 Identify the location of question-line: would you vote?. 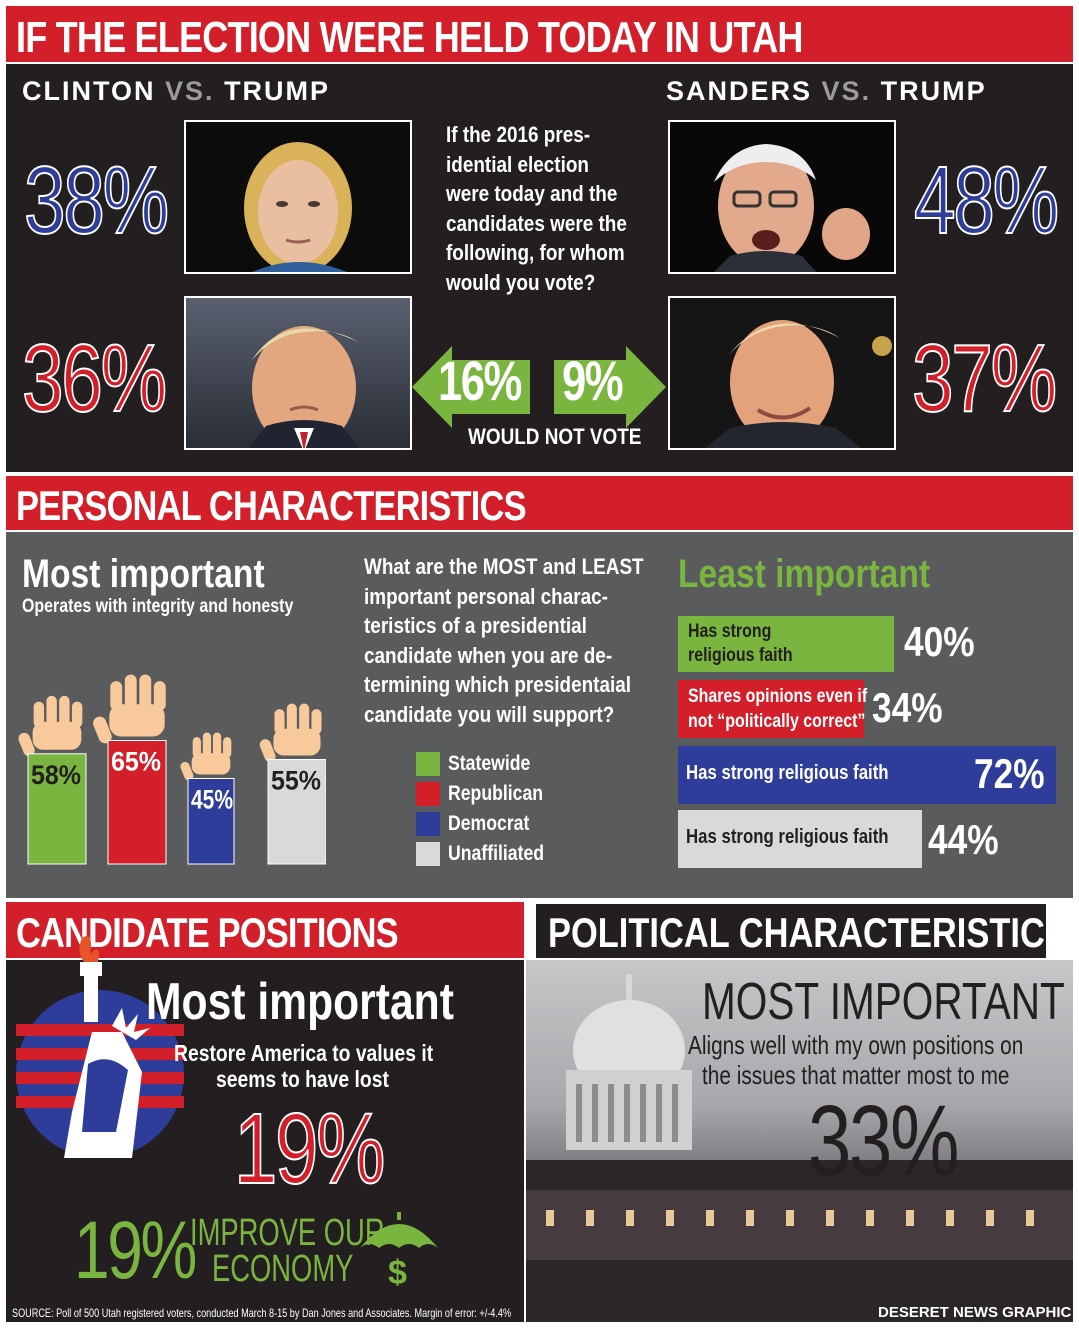
(521, 282).